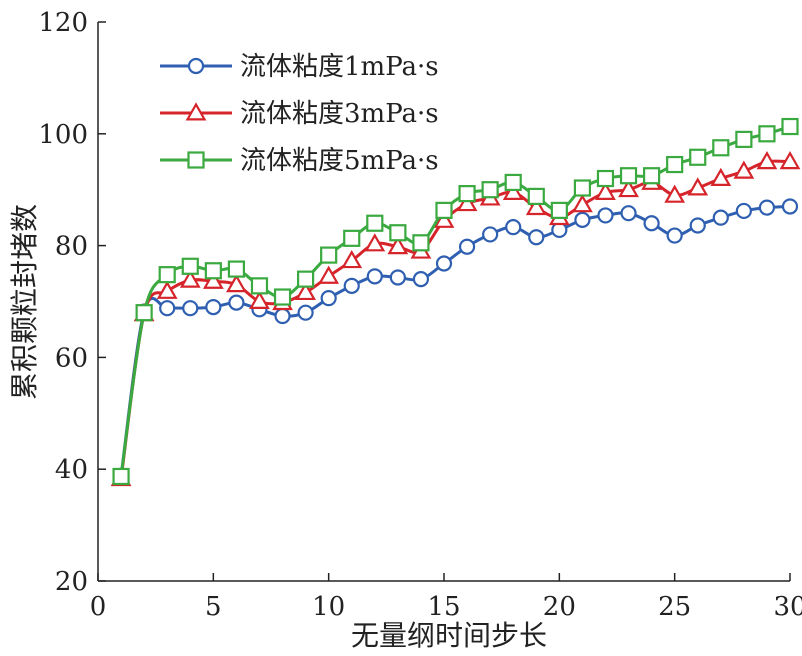  Describe the element at coordinates (213, 607) in the screenshot. I see `x-tick-label: 5` at that location.